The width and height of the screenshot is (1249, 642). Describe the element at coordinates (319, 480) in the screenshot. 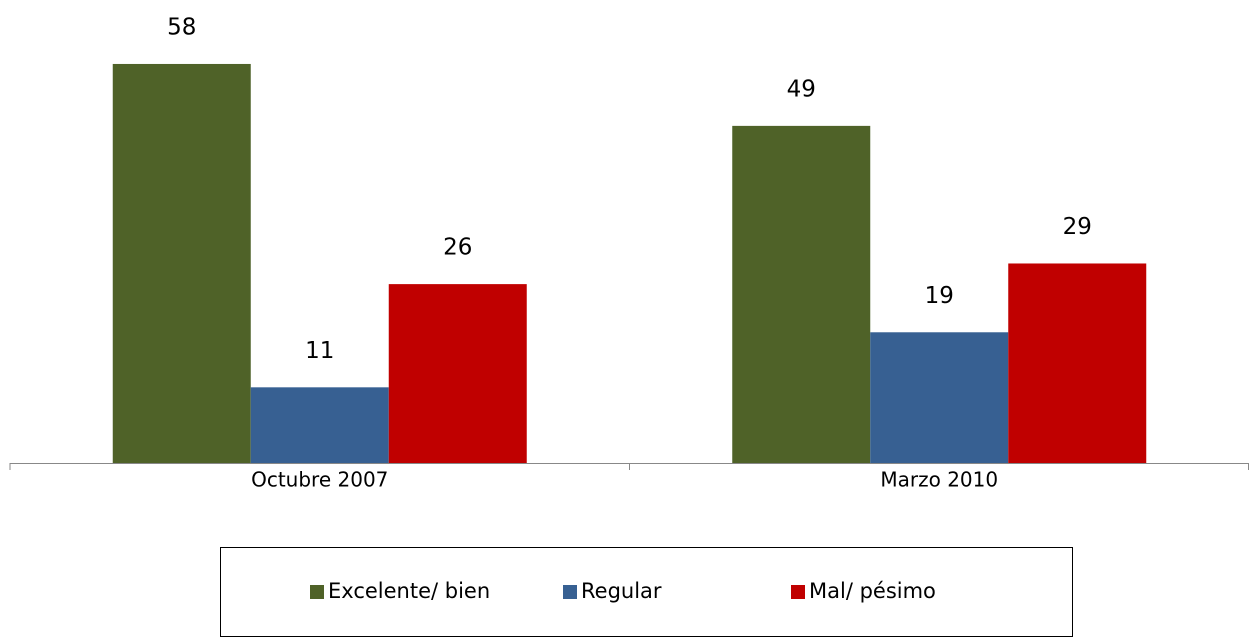

I see `x-tick-label: Octubre 2007` at that location.